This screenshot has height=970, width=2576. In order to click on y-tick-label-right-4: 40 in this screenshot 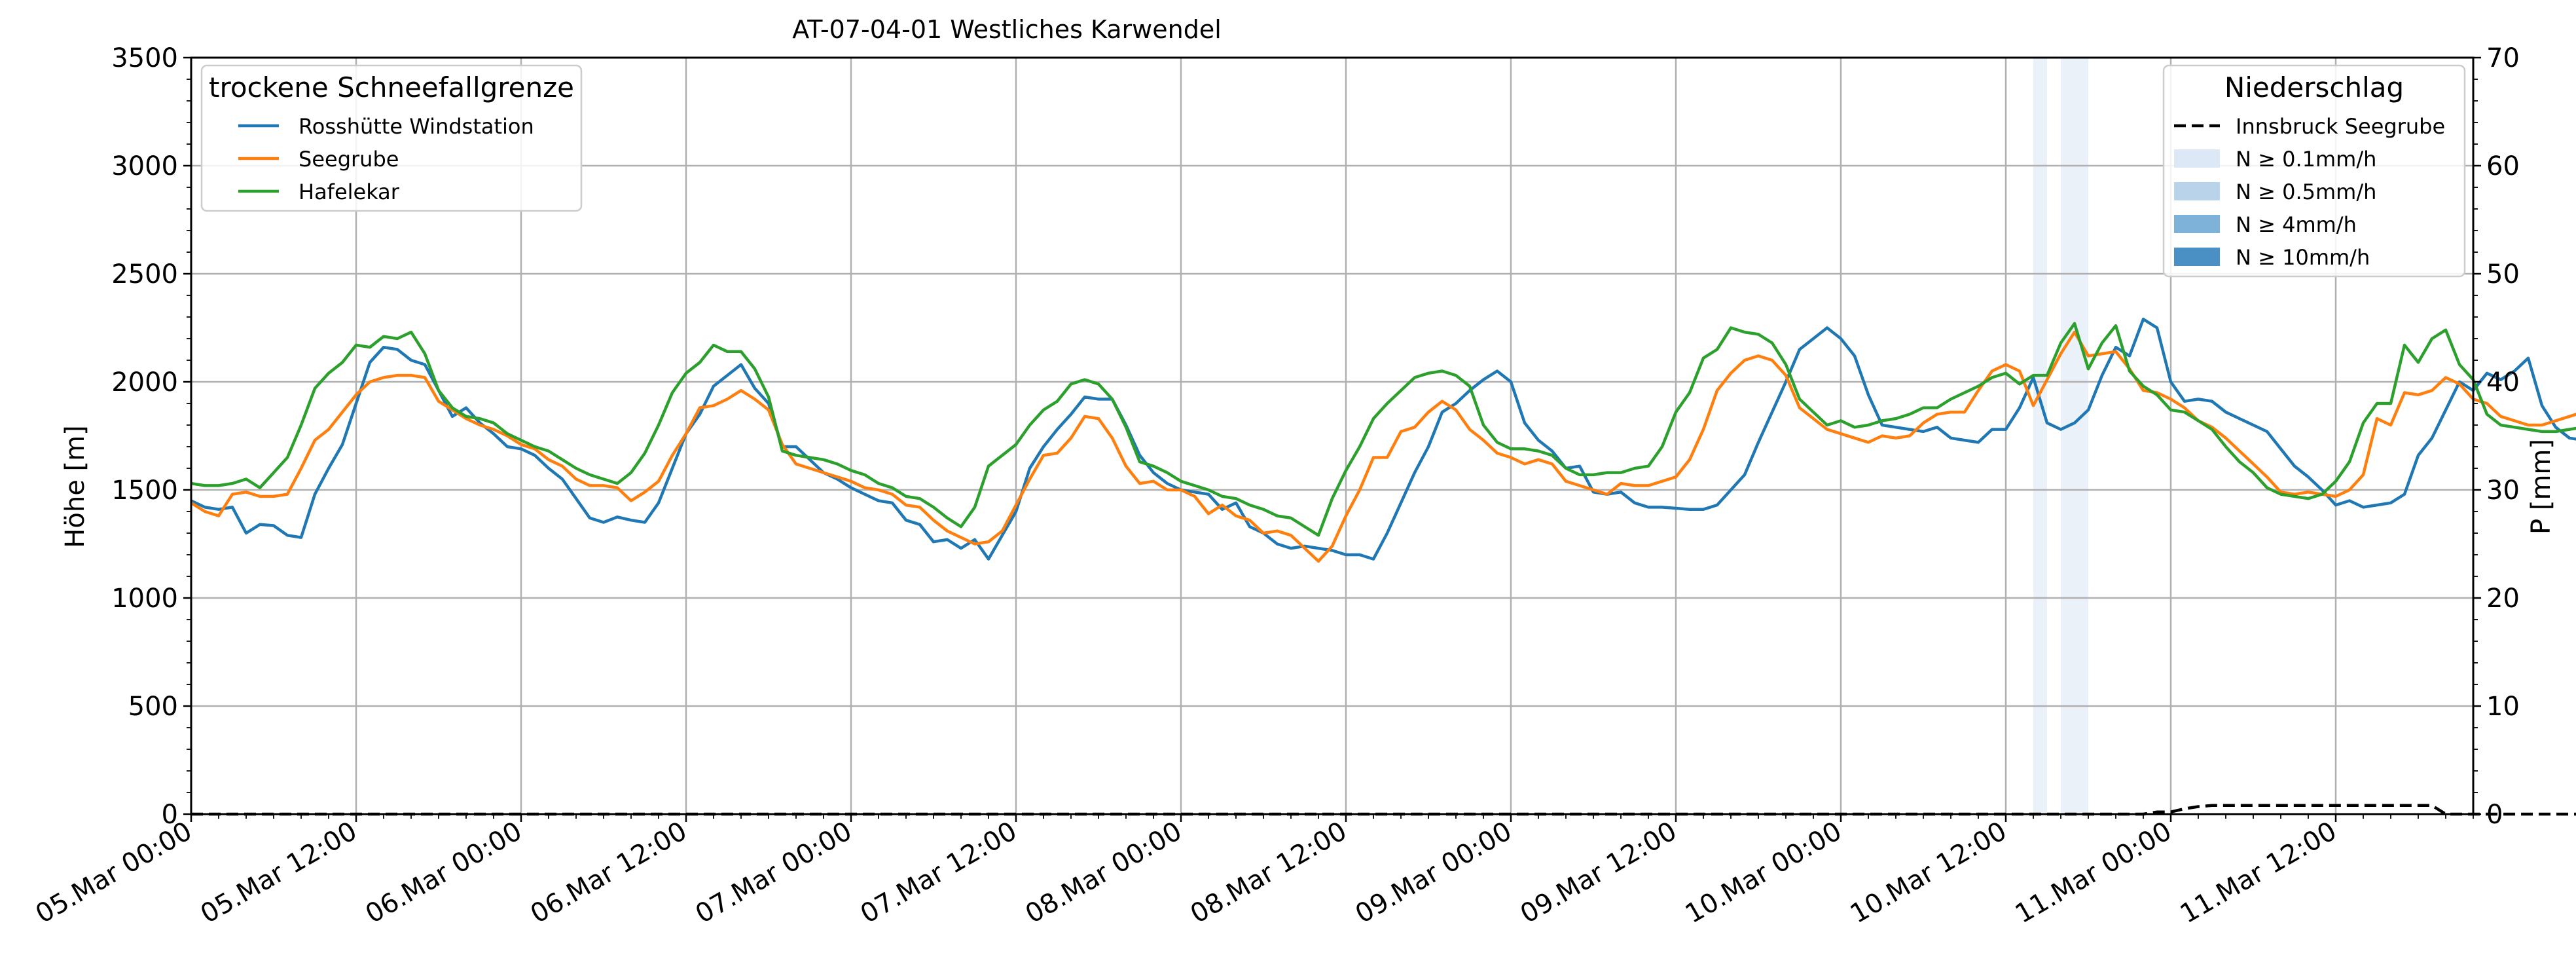, I will do `click(2503, 382)`.